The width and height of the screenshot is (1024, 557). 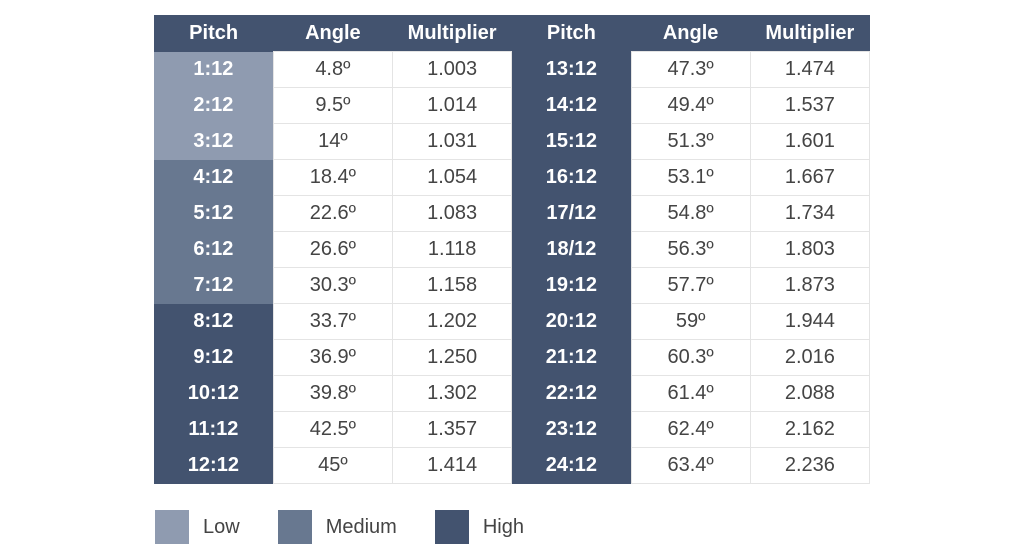 I want to click on legend-item: Medium, so click(x=337, y=527).